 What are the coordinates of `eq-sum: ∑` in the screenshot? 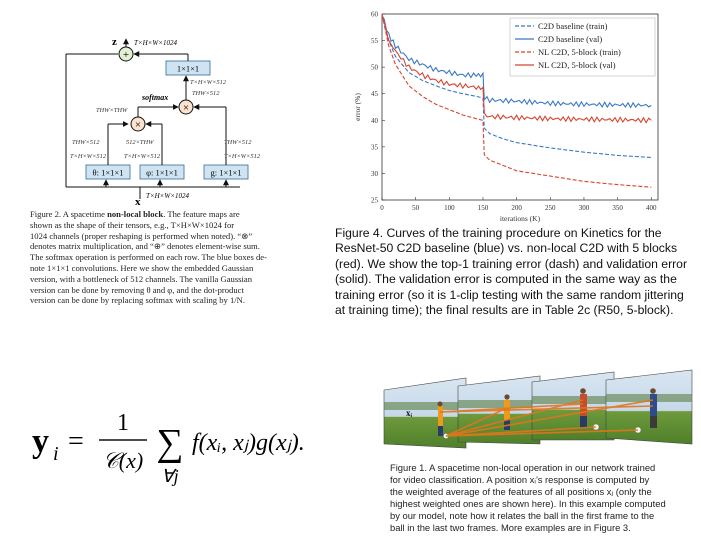 It's located at (169, 443).